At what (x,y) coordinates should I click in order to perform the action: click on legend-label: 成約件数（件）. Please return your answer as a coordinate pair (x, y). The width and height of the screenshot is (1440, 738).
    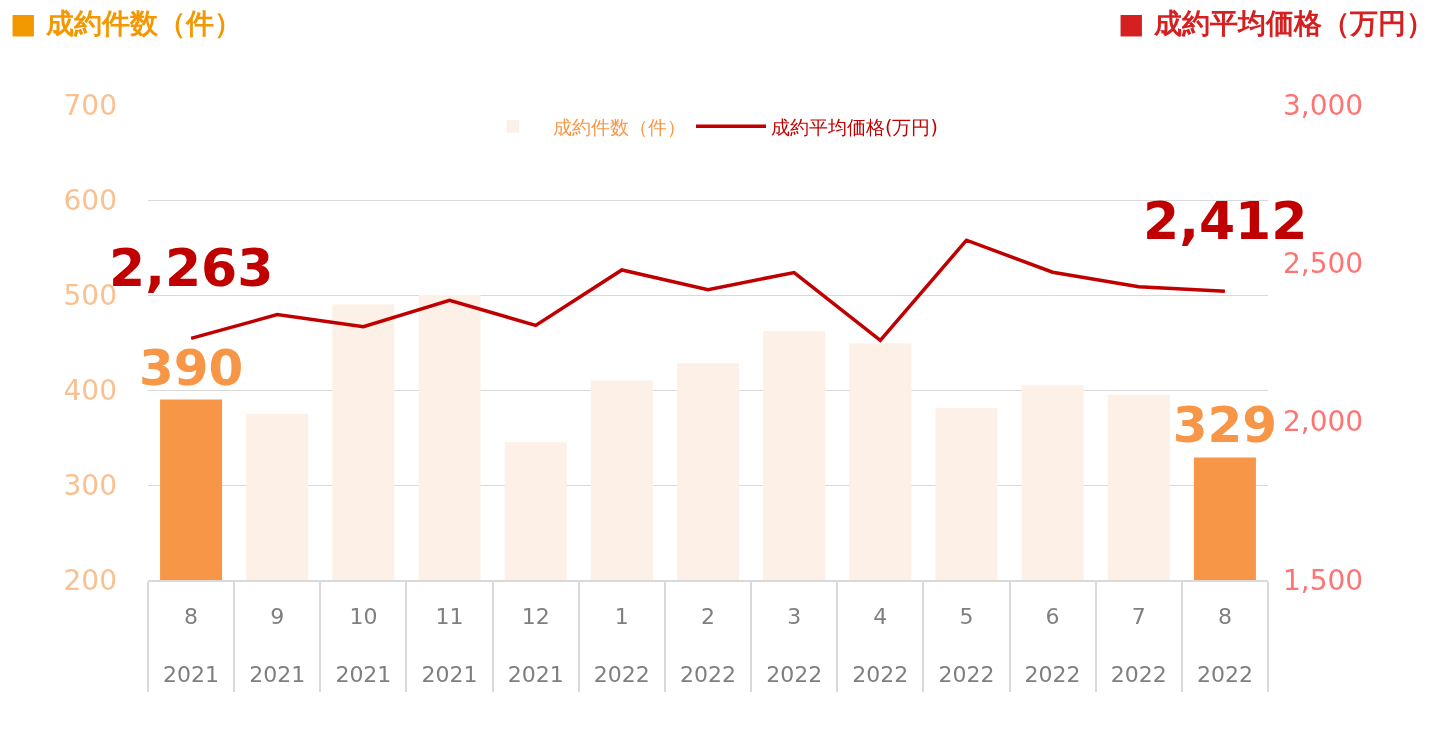
    Looking at the image, I should click on (619, 126).